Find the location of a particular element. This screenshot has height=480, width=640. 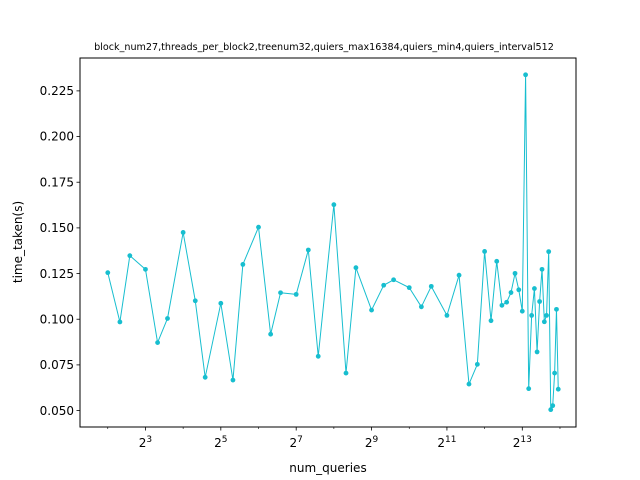

y-tick-label: 0.125 is located at coordinates (57, 274).